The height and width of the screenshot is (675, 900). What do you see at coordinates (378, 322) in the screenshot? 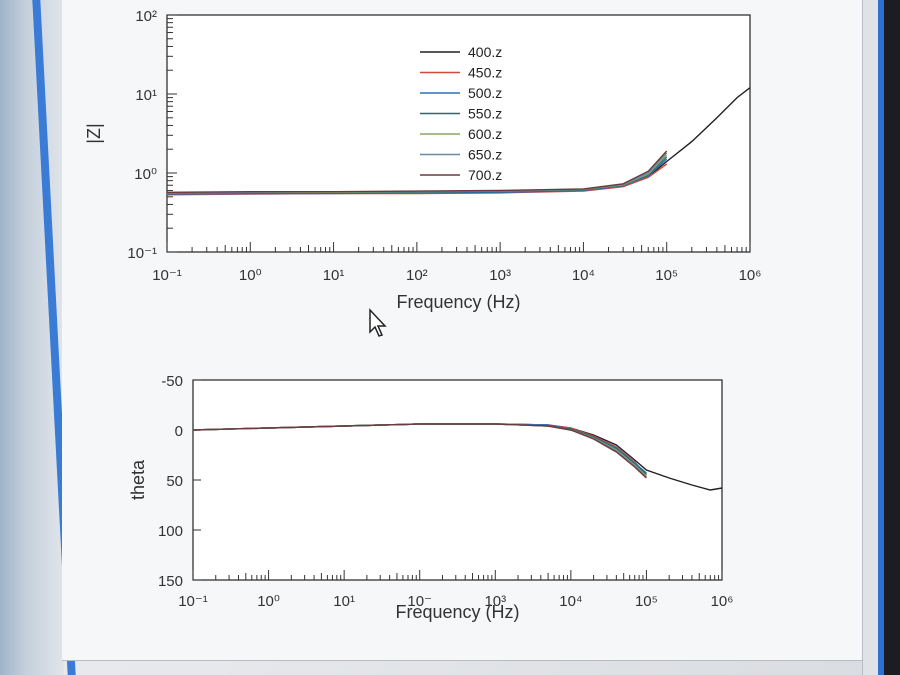
I see `mouse-cursor-icon` at bounding box center [378, 322].